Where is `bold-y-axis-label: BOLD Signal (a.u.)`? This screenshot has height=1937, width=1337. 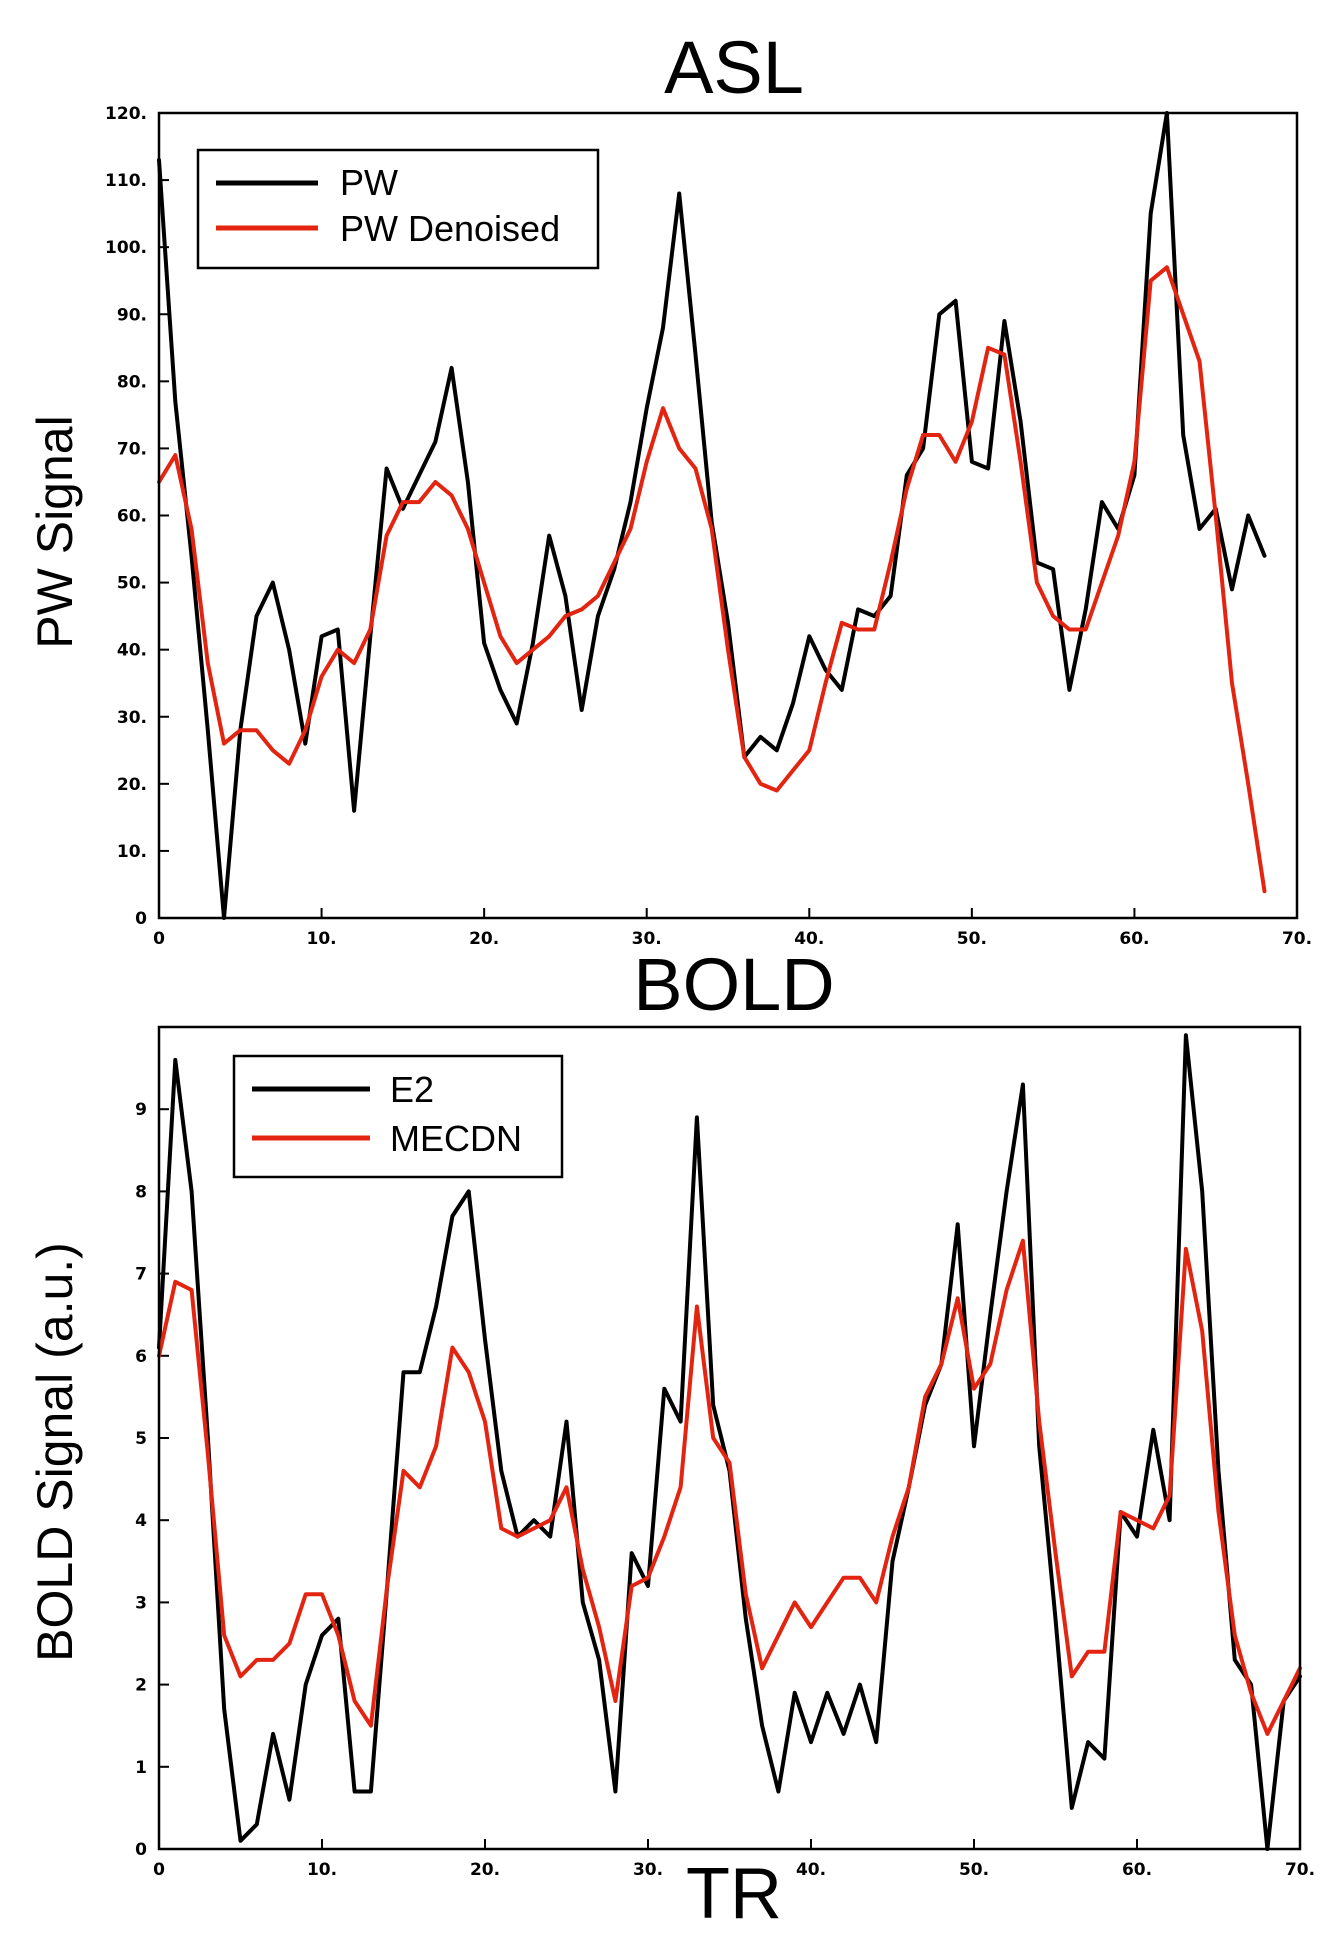
bold-y-axis-label: BOLD Signal (a.u.) is located at coordinates (55, 1452).